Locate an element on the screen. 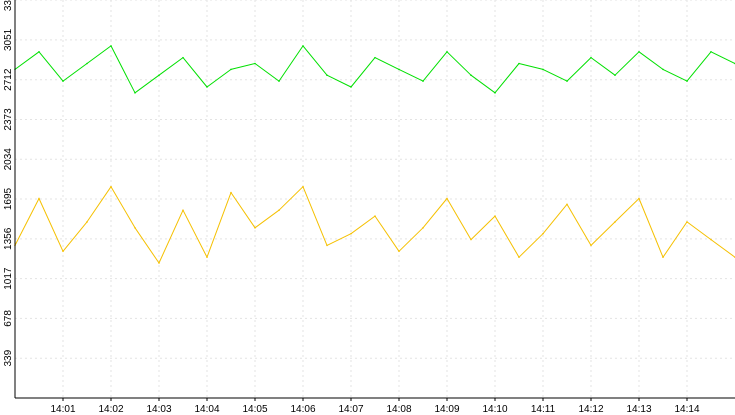  x-tick-label: 14:13 is located at coordinates (638, 409).